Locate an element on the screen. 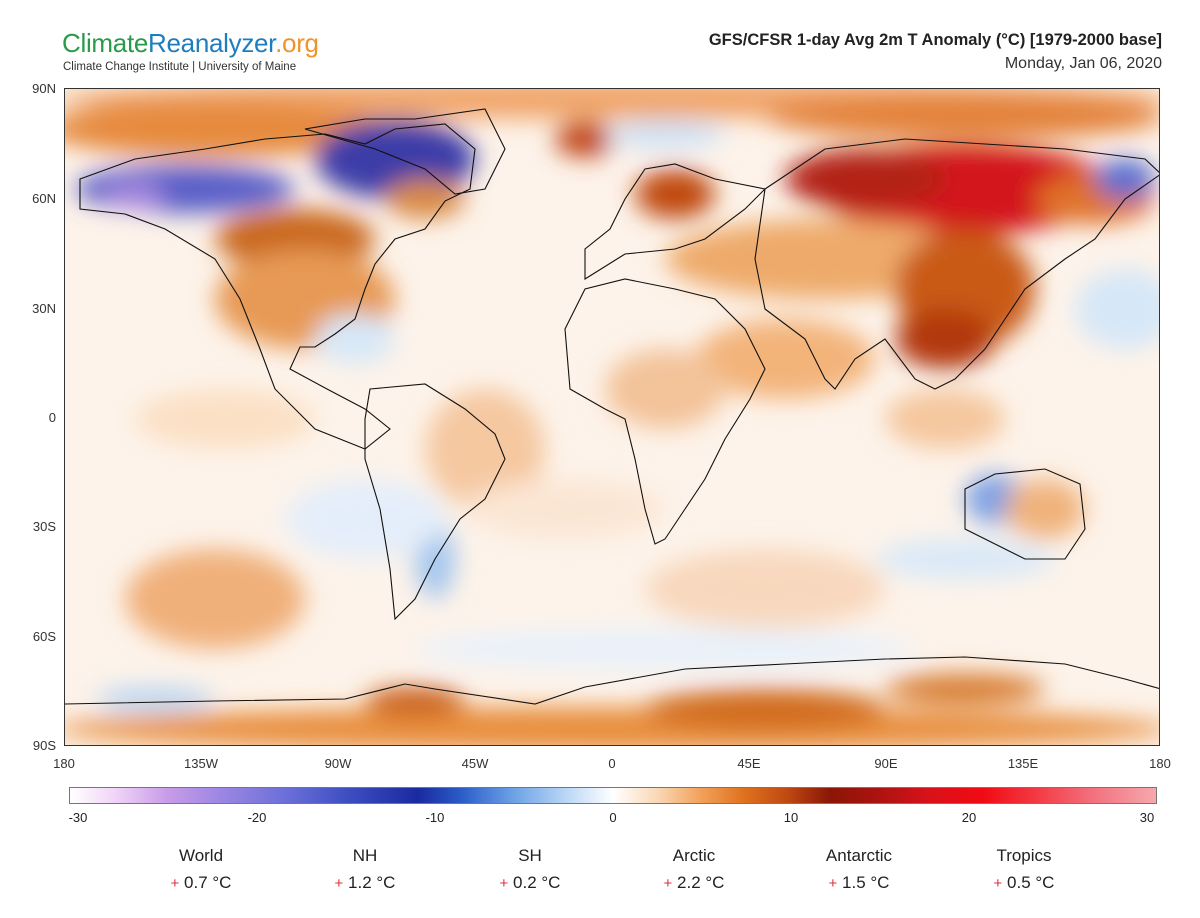 Image resolution: width=1200 pixels, height=918 pixels. stat-arctic-sign: + is located at coordinates (668, 883).